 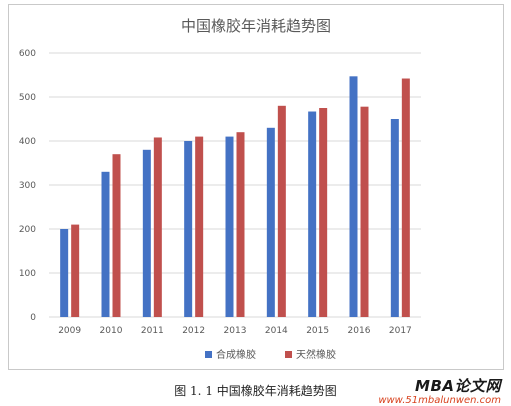 What do you see at coordinates (157, 227) in the screenshot?
I see `bar-natural-2011` at bounding box center [157, 227].